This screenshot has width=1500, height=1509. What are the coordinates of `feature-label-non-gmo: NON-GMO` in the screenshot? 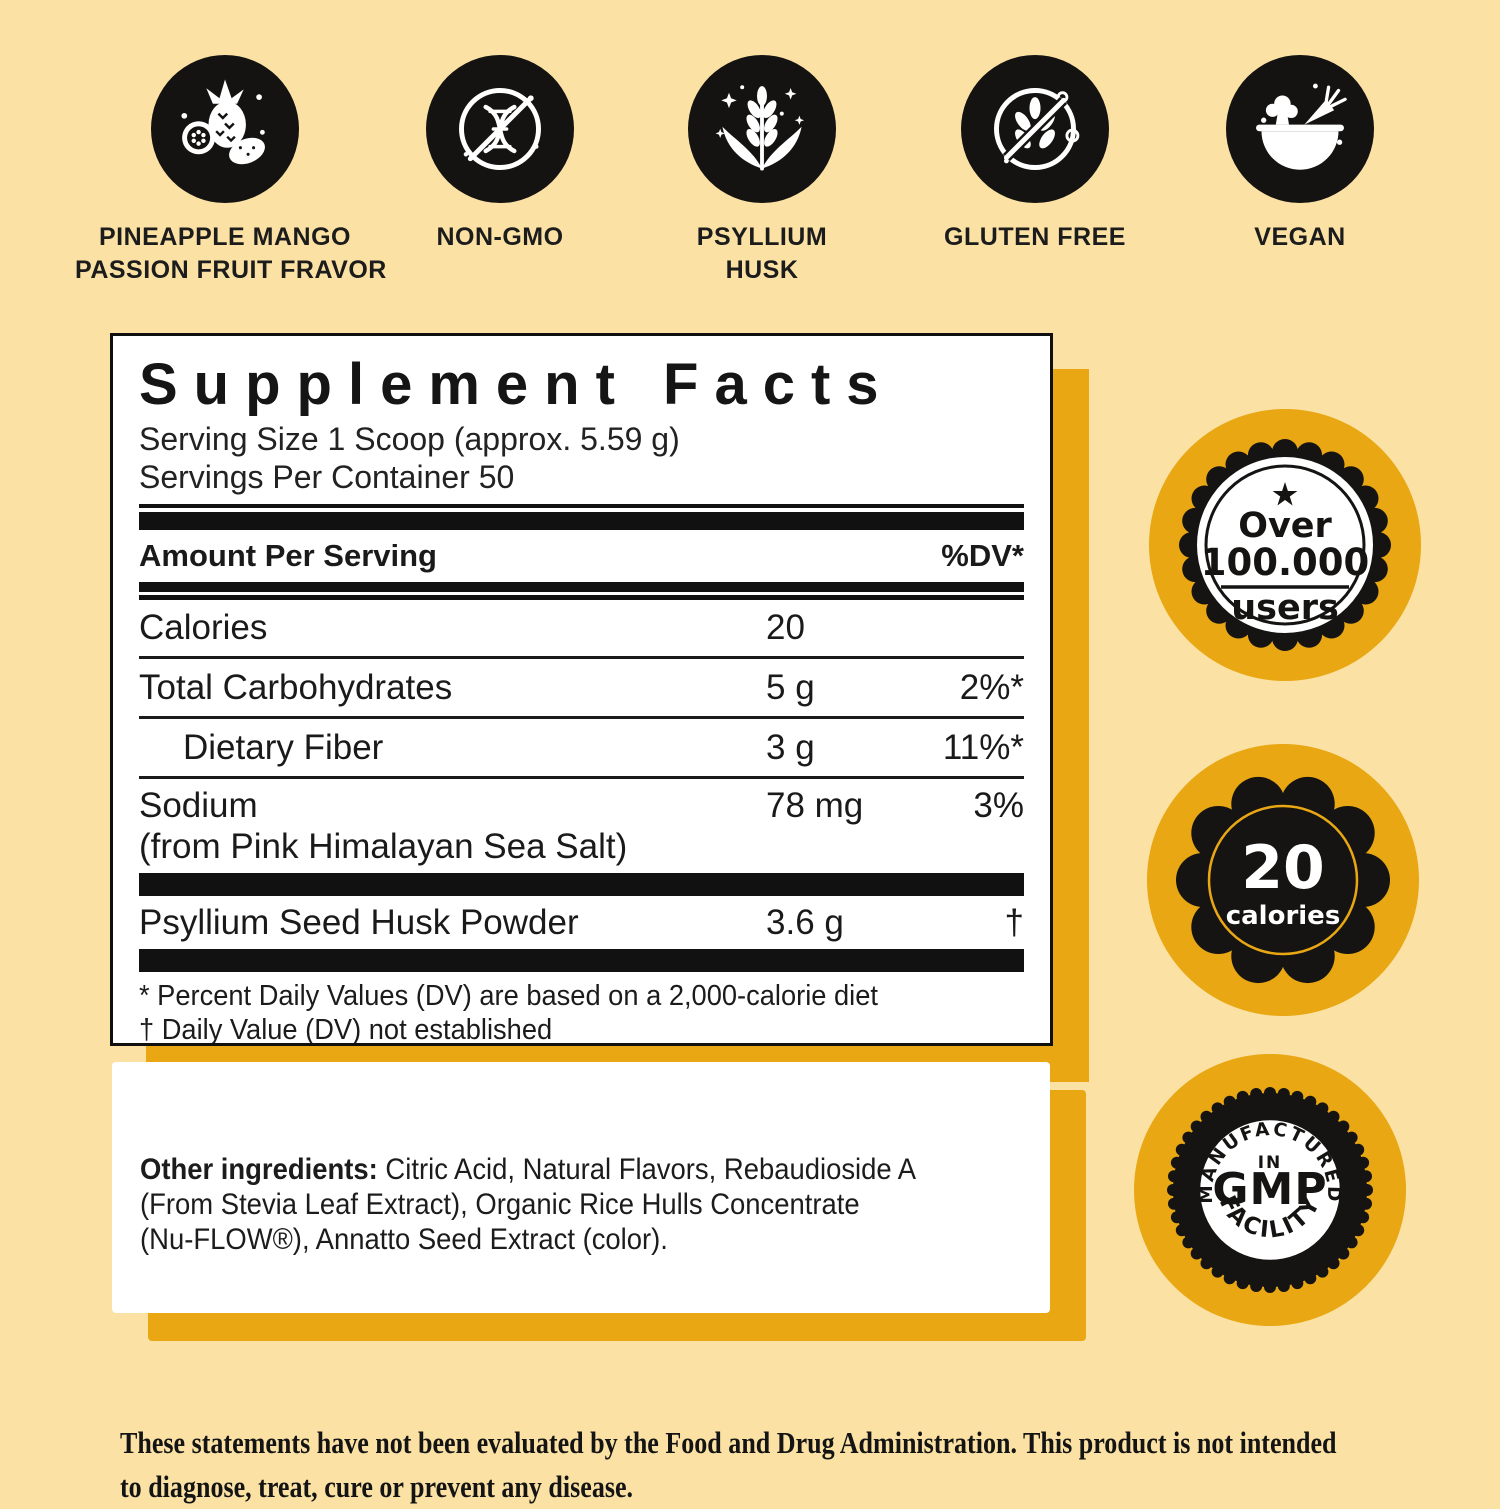 It's located at (500, 237).